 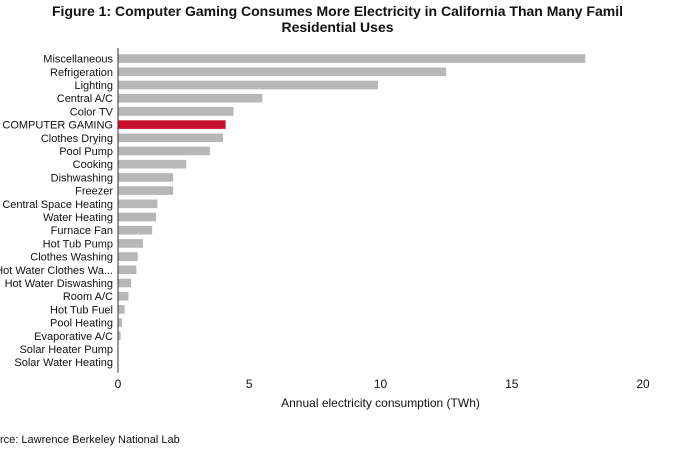 What do you see at coordinates (88, 297) in the screenshot?
I see `category-label: Room A/C` at bounding box center [88, 297].